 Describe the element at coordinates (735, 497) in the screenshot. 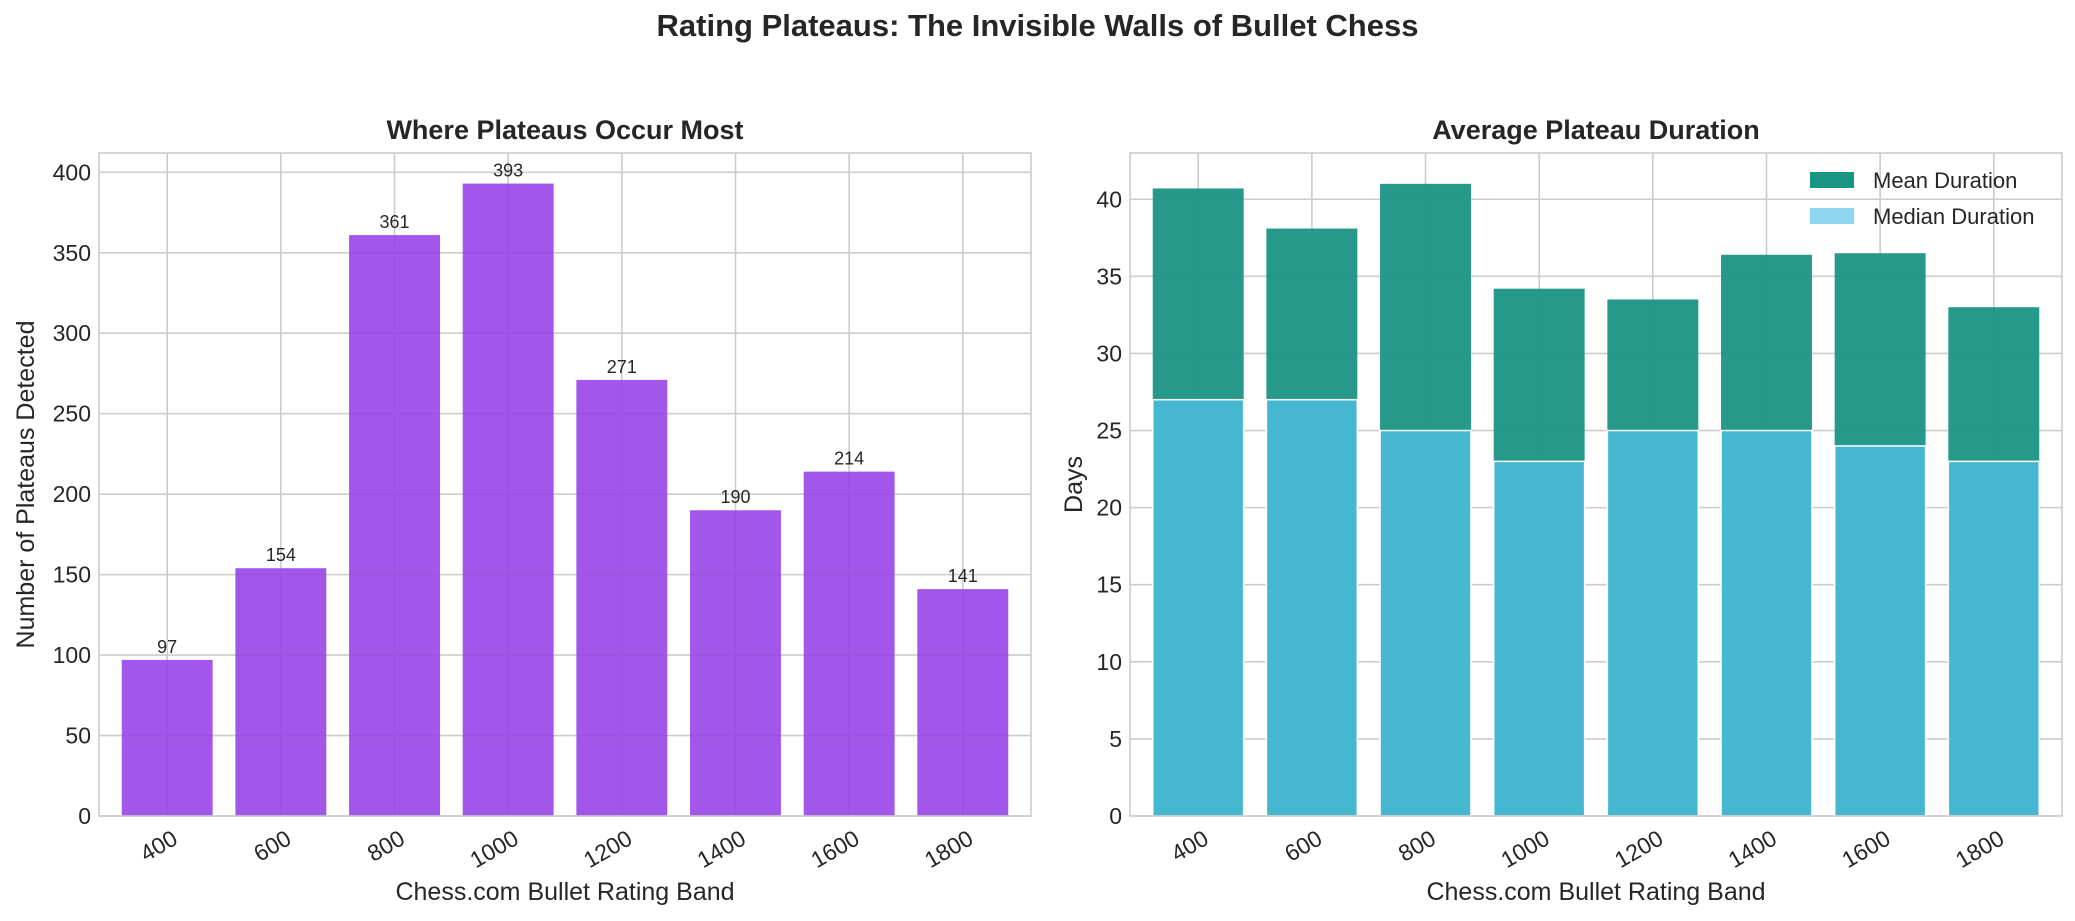

I see `data-label-1400: 190` at that location.